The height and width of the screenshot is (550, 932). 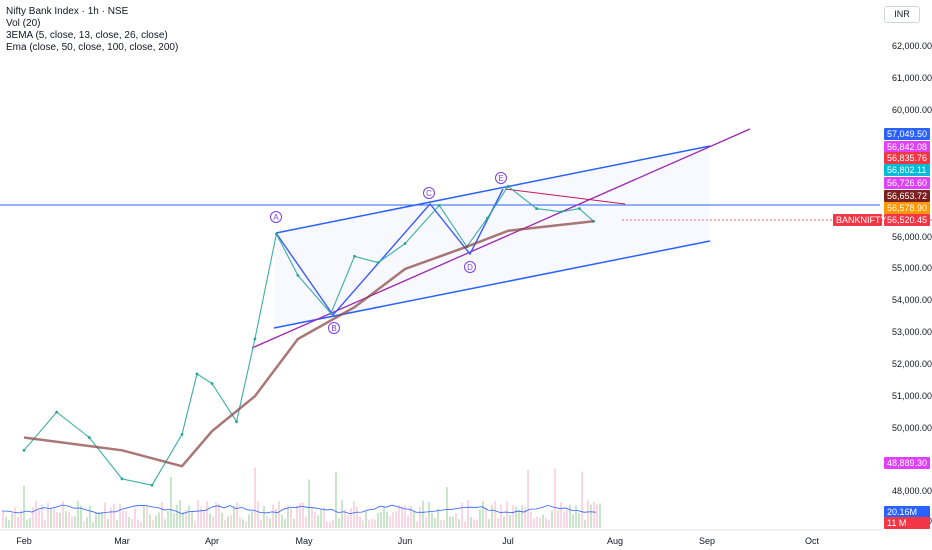 I want to click on channel-lower-line, so click(x=492, y=284).